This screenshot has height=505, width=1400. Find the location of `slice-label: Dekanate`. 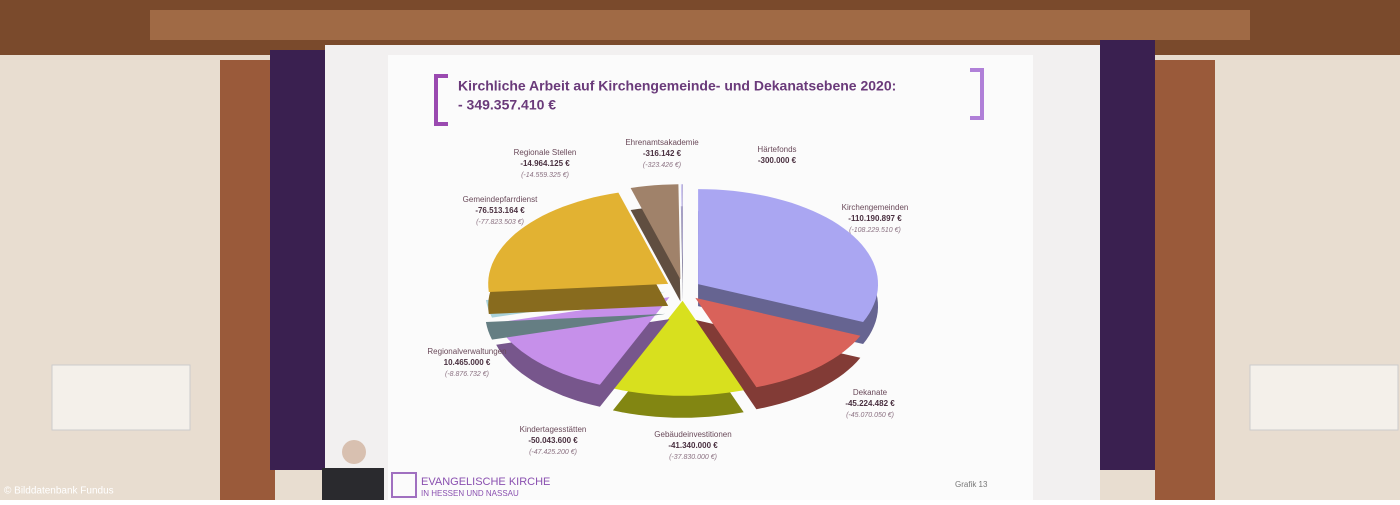

slice-label: Dekanate is located at coordinates (870, 392).